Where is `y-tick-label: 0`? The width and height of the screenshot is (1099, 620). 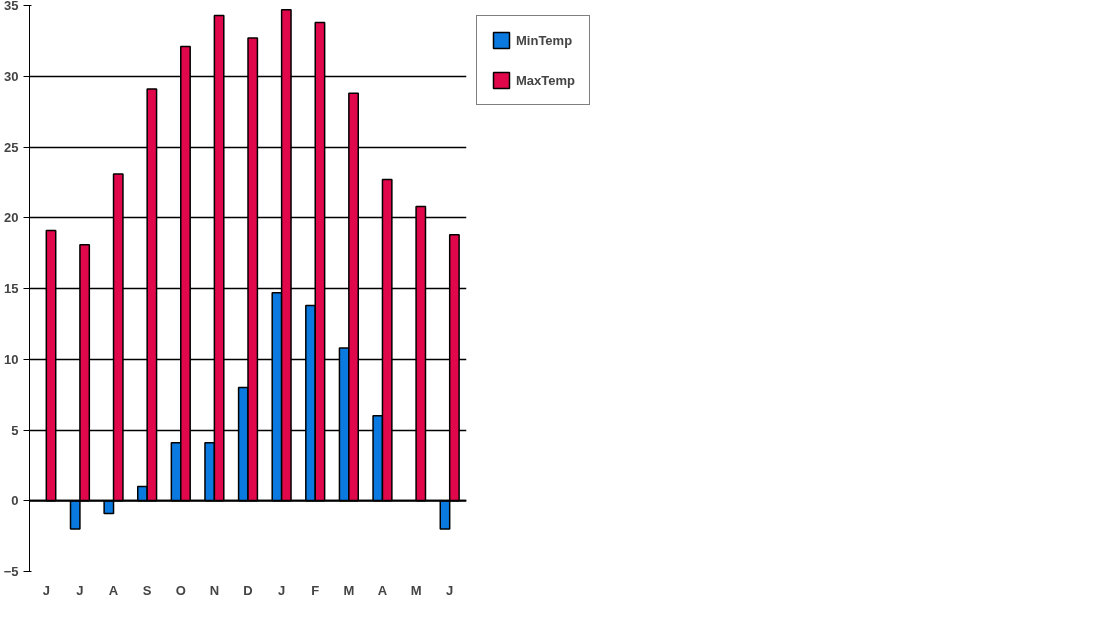
y-tick-label: 0 is located at coordinates (15, 501).